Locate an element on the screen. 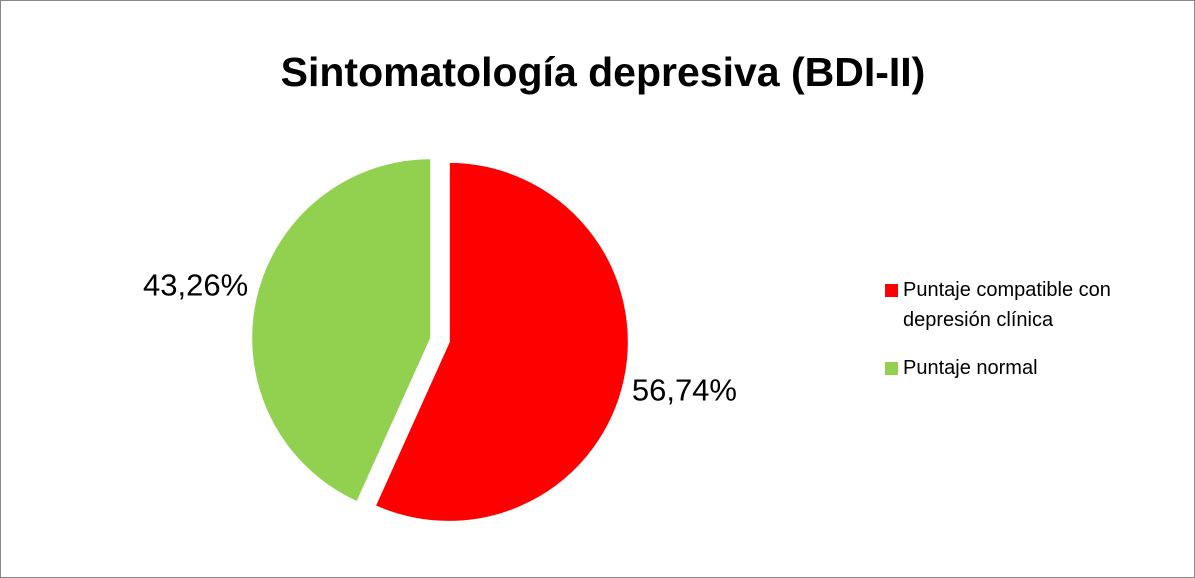 Image resolution: width=1195 pixels, height=578 pixels. legend-label: Puntaje compatible con depresión clínica is located at coordinates (1007, 305).